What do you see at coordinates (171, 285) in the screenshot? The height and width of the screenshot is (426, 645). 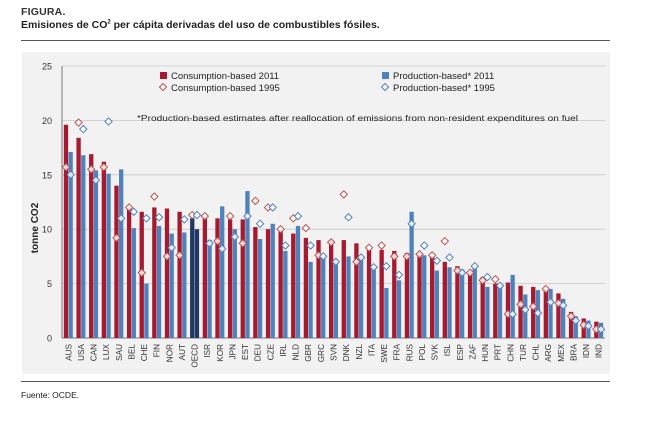 I see `bar-production-2011-nor` at bounding box center [171, 285].